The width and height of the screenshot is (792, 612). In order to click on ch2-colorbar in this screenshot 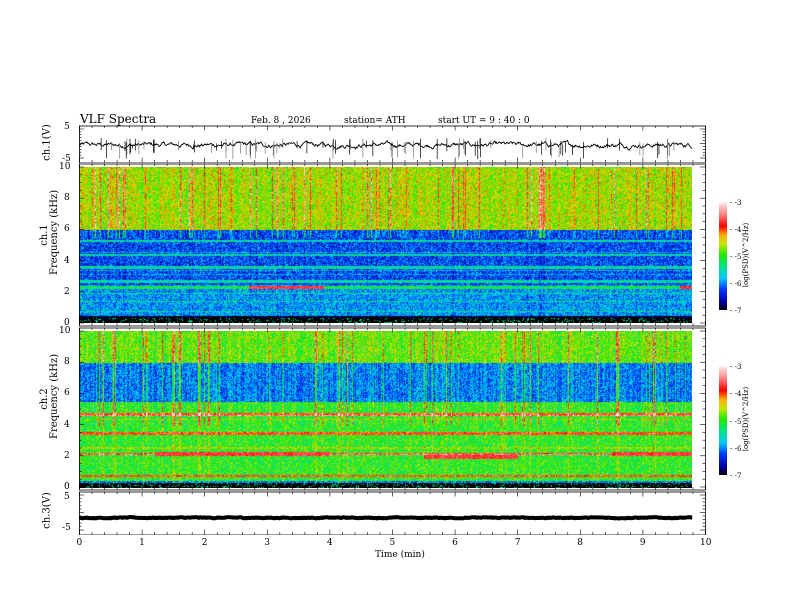, I will do `click(723, 420)`.